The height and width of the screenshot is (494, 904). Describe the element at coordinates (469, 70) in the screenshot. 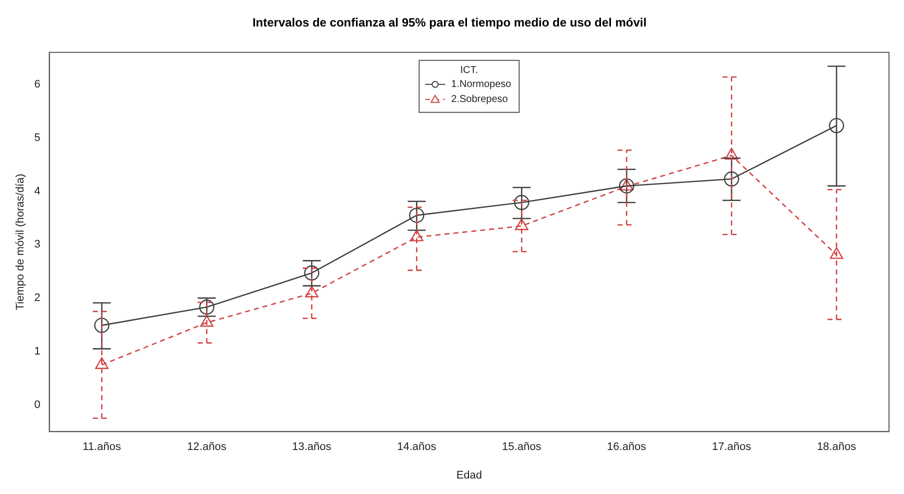

I see `legend-title: ICT.` at that location.